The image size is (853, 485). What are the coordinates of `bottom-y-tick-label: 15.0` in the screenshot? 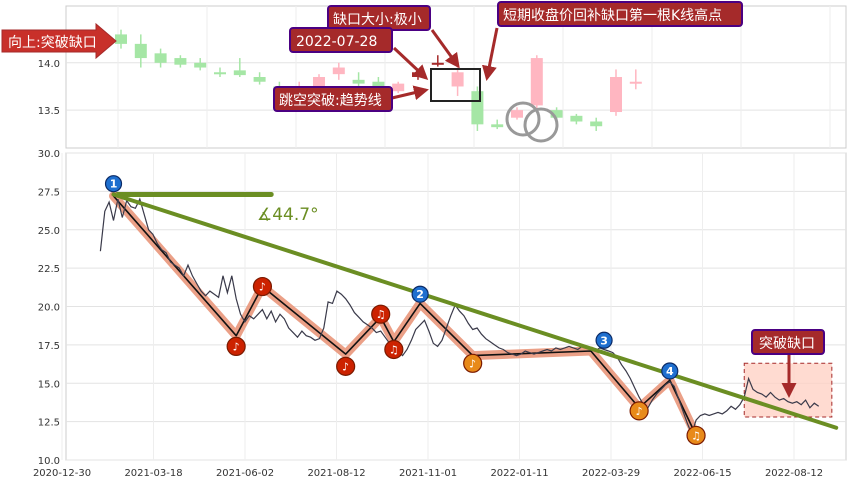 It's located at (49, 384).